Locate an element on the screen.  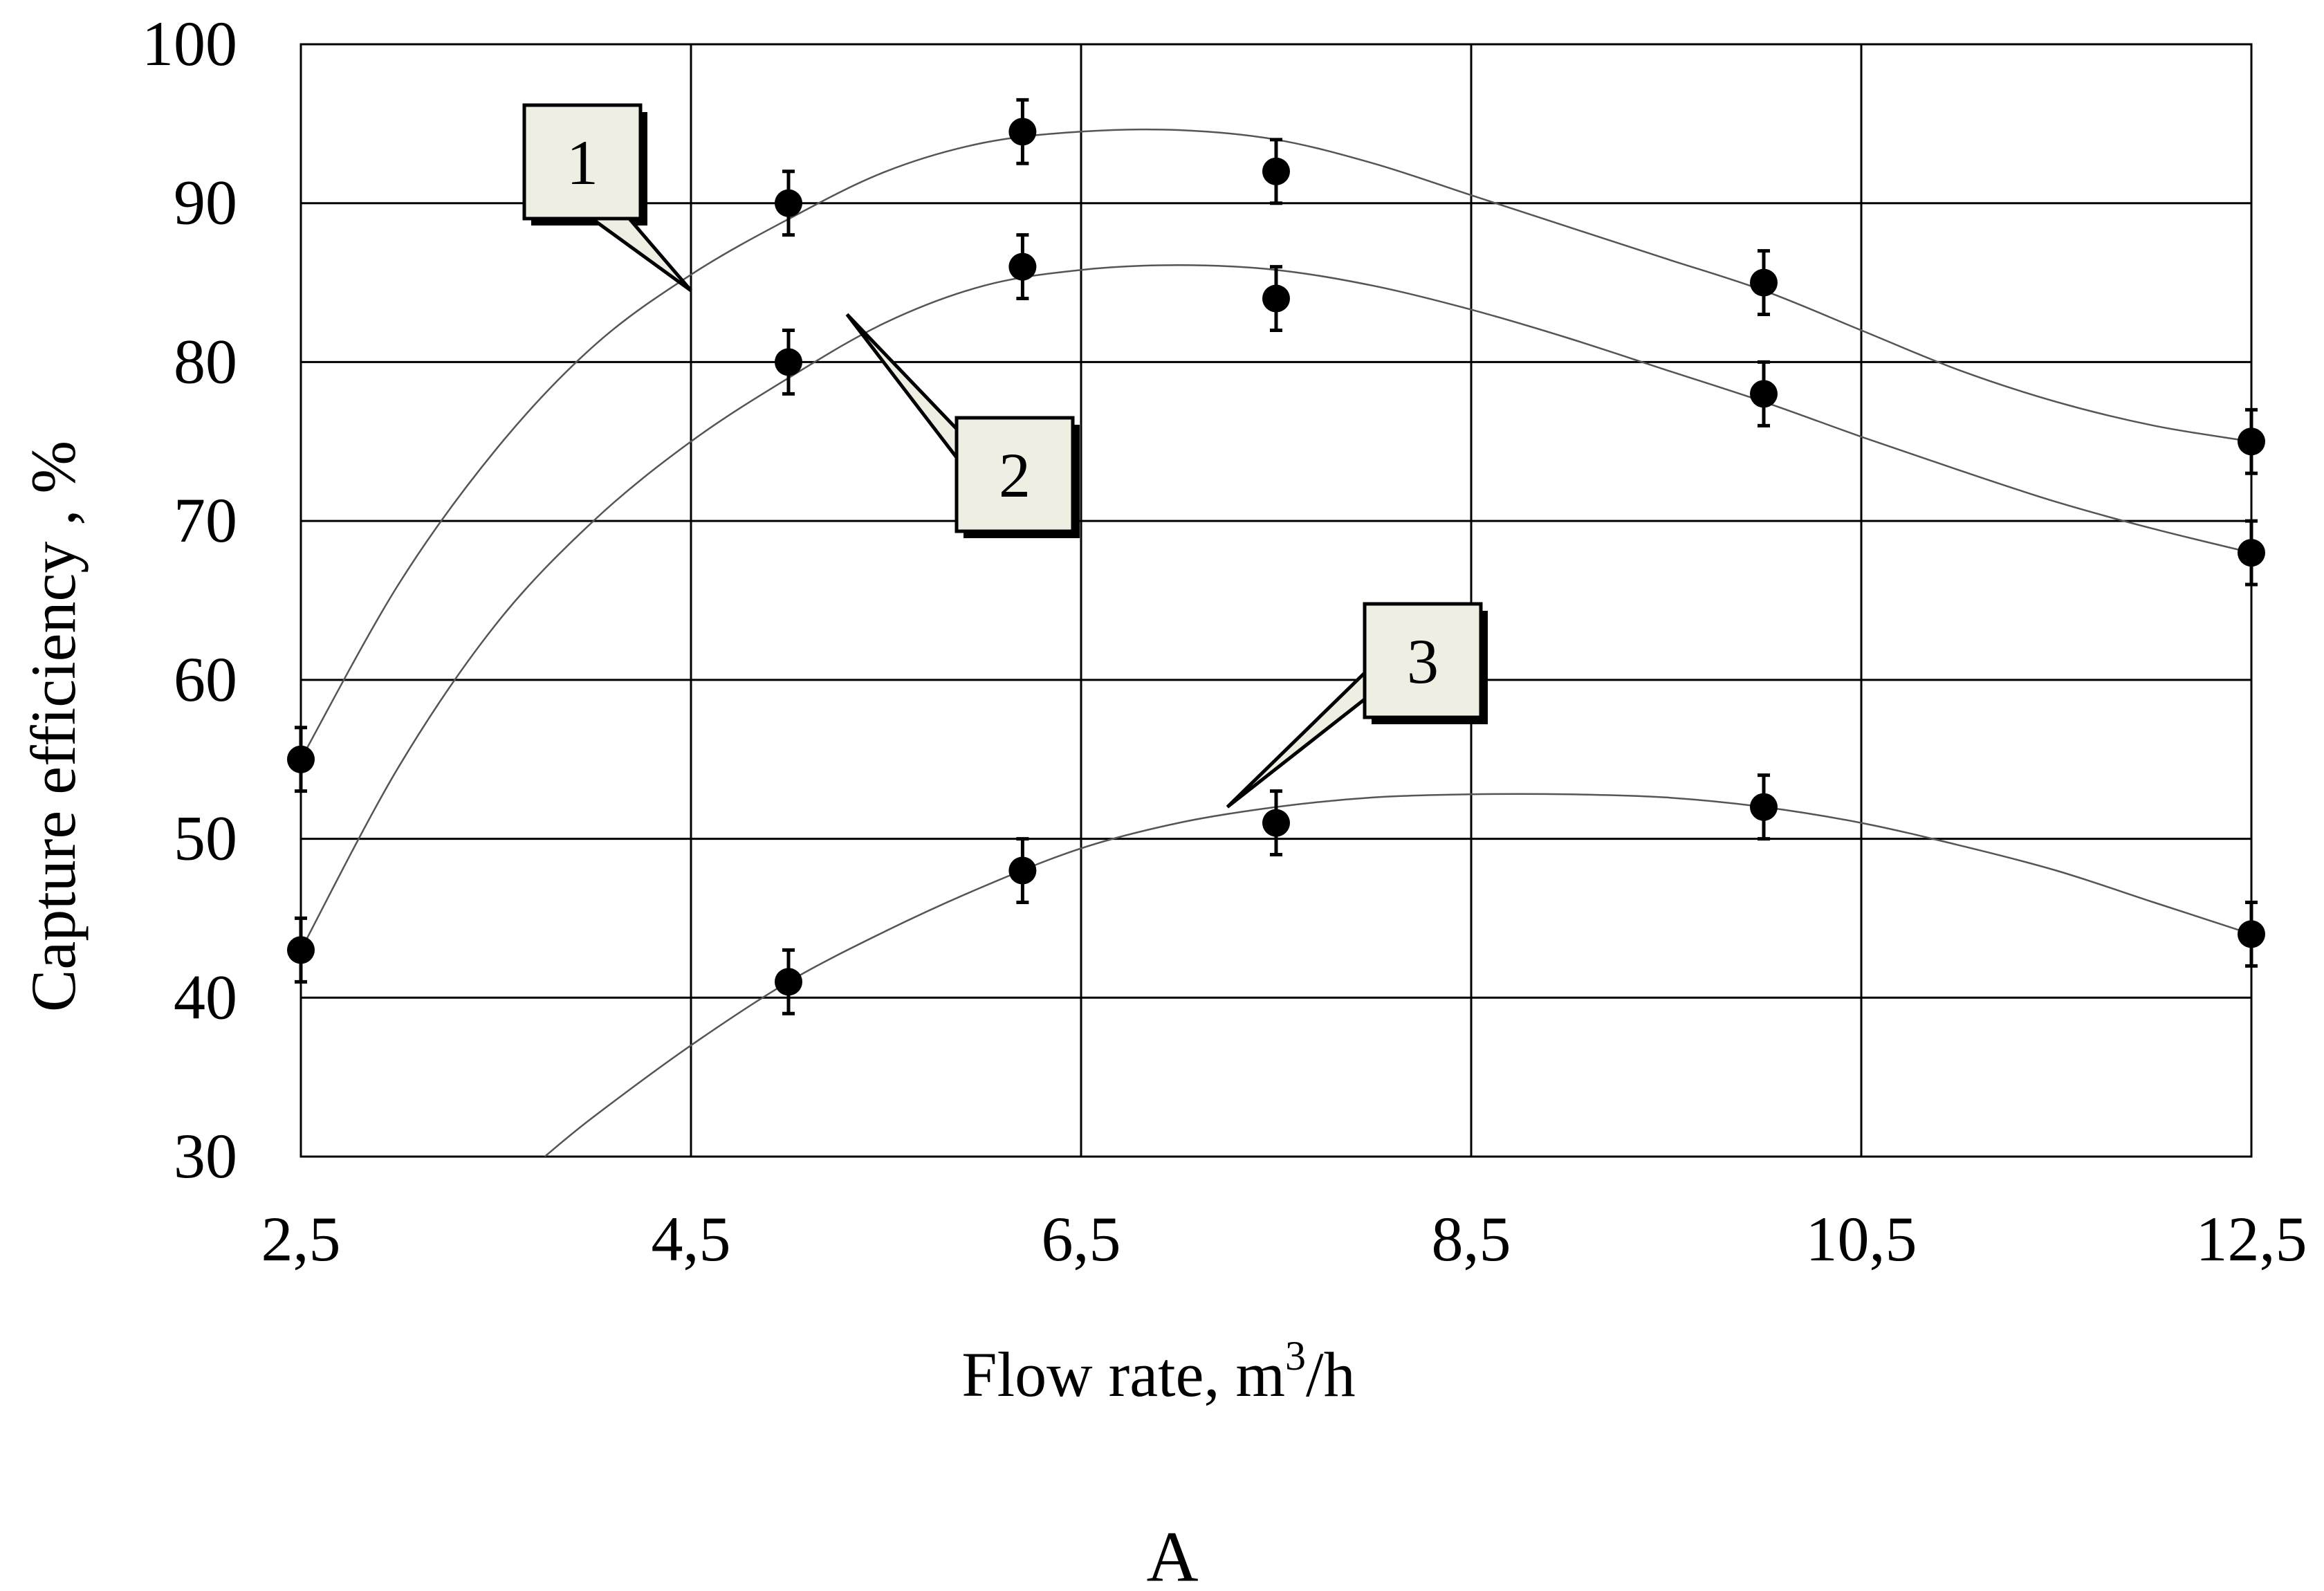
y-tick-label: 90 is located at coordinates (205, 202).